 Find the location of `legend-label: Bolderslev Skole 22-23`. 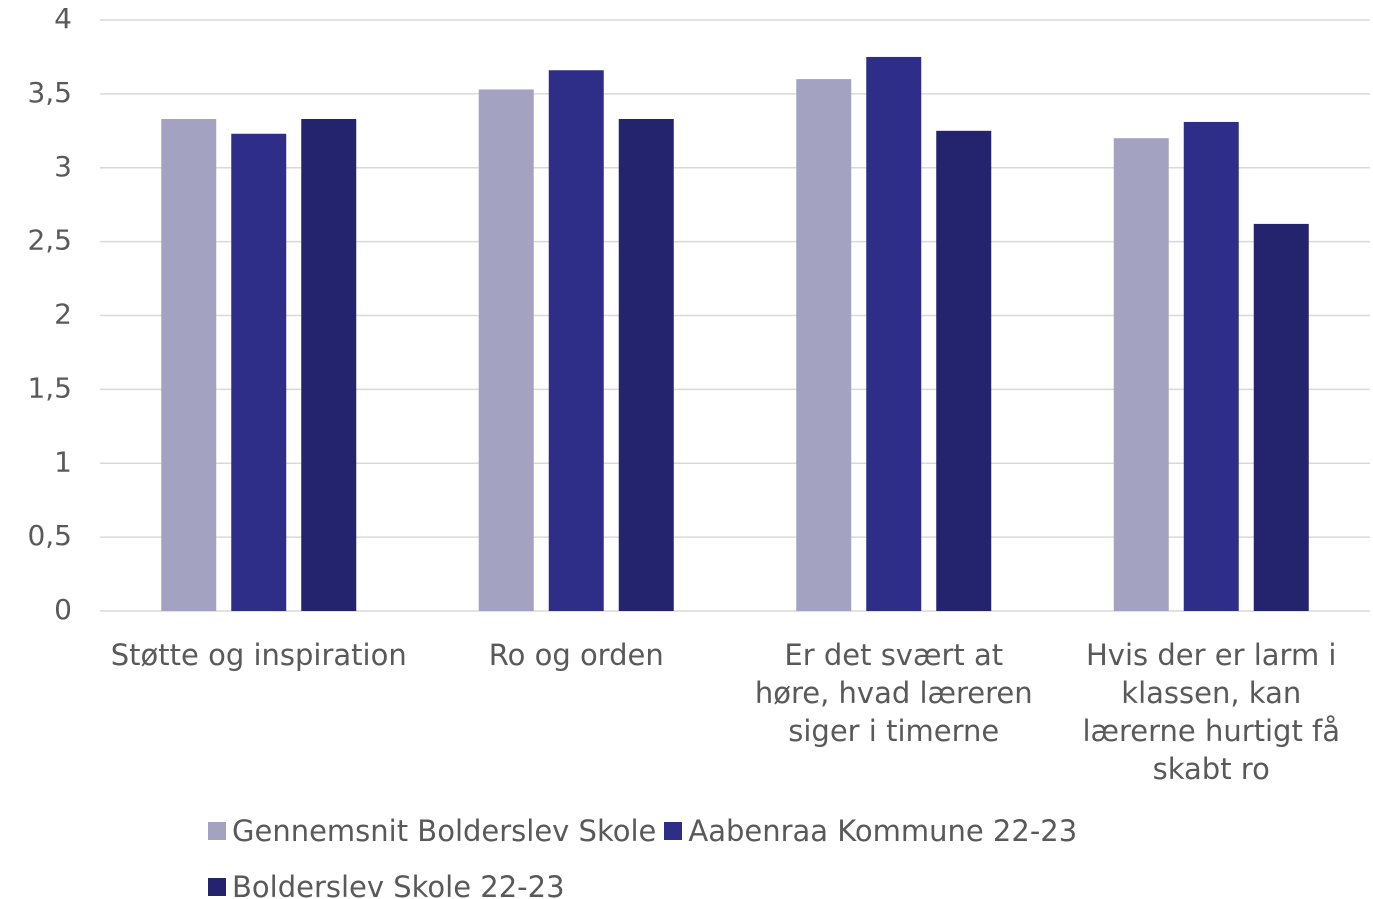

legend-label: Bolderslev Skole 22-23 is located at coordinates (398, 884).